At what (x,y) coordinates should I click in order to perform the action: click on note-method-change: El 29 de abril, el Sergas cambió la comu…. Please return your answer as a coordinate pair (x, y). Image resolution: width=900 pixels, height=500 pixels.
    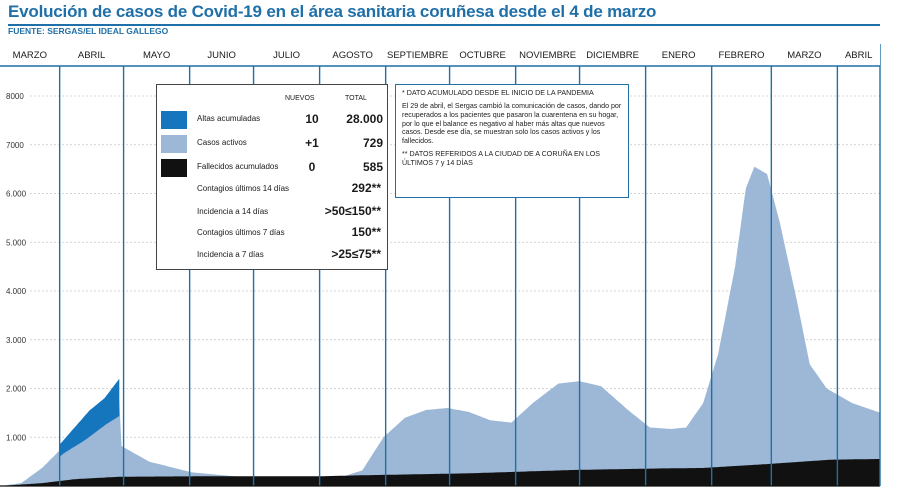
    Looking at the image, I should click on (512, 123).